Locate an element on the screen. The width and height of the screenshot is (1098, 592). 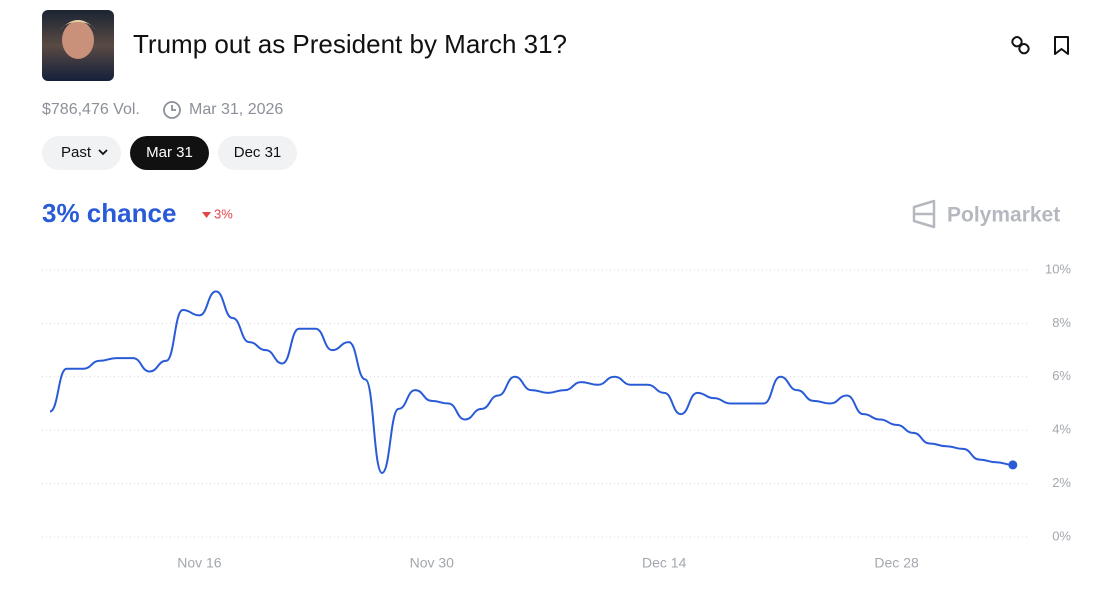
tab-label: Dec 31 is located at coordinates (258, 152).